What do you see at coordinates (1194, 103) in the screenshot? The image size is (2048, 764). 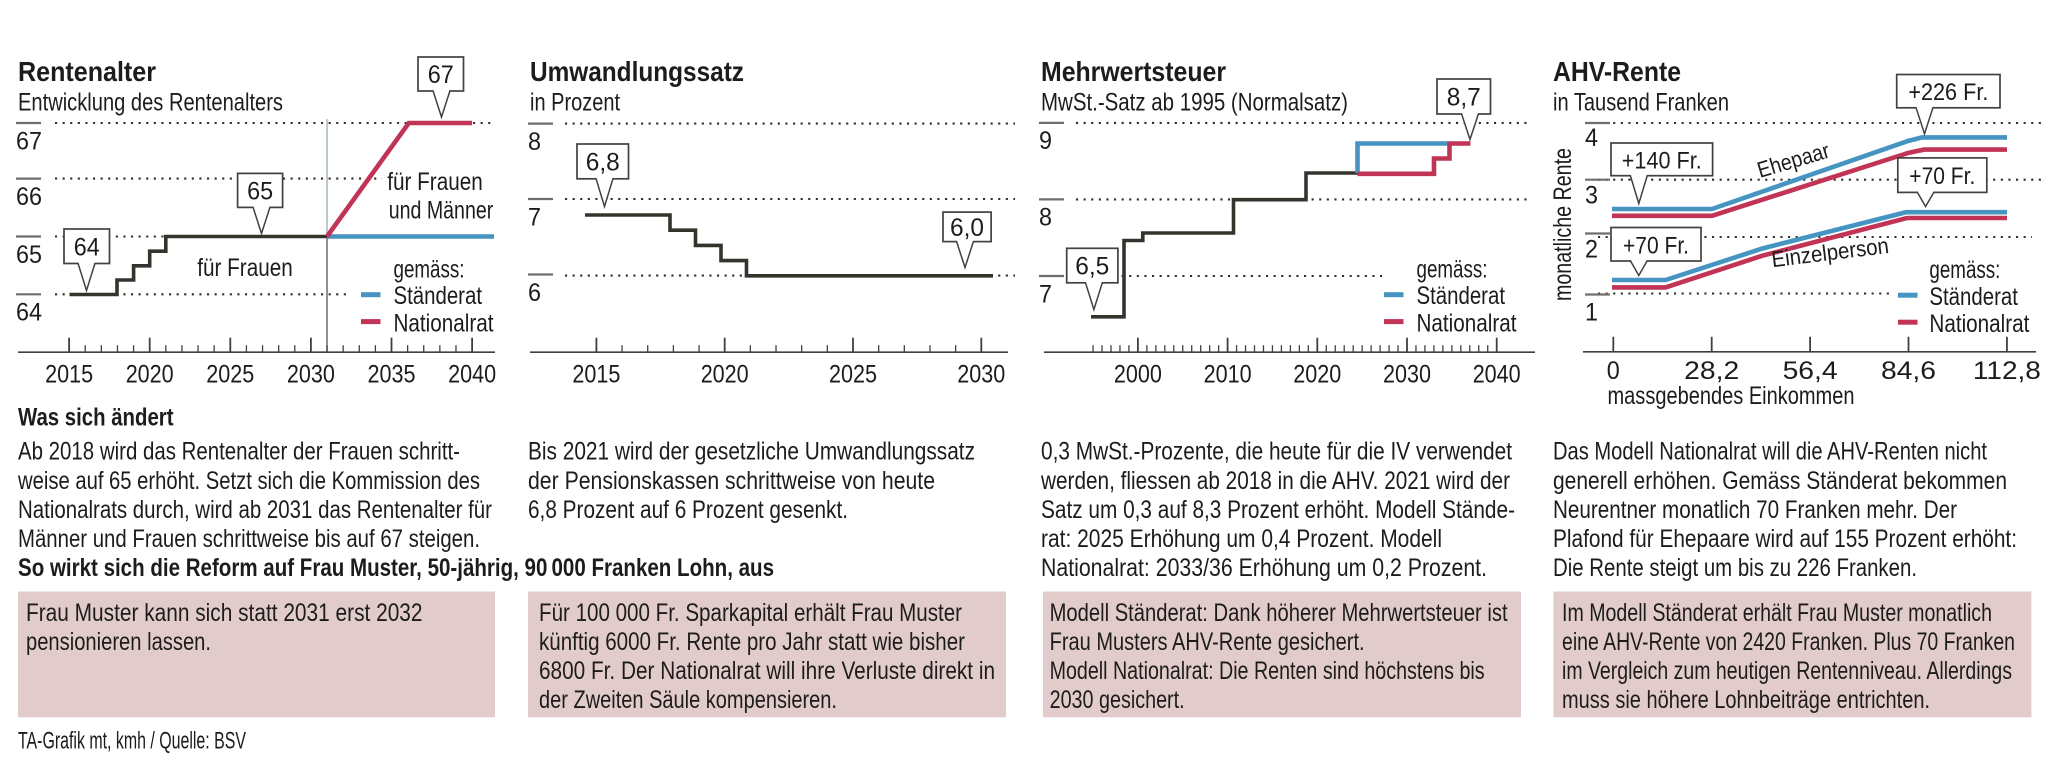 I see `svg-text:MwSt.-Satz ab 1995 (Normalsatz: MwSt.-Satz ab 1995 (Normalsatz)` at bounding box center [1194, 103].